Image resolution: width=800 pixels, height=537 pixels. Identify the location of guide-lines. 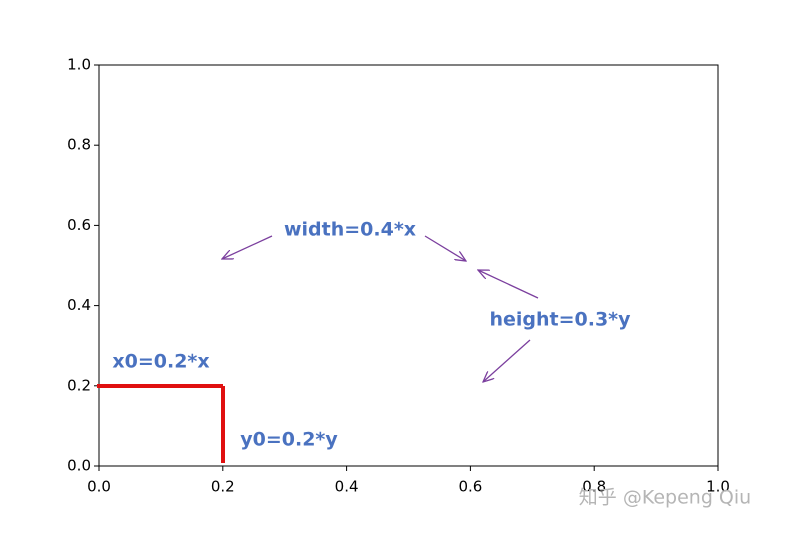
(161, 423).